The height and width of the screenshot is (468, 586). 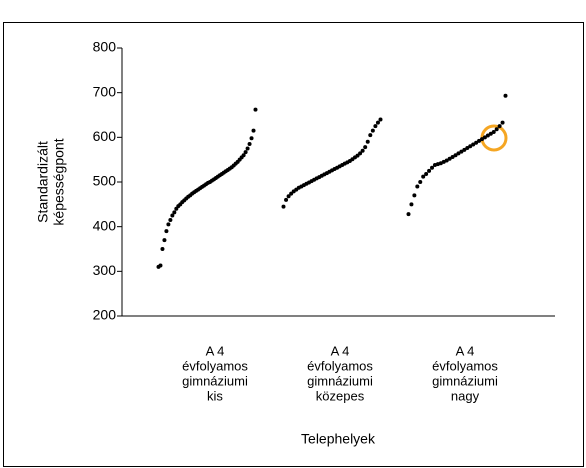 I want to click on x-axis-title: Telephelyek, so click(x=338, y=439).